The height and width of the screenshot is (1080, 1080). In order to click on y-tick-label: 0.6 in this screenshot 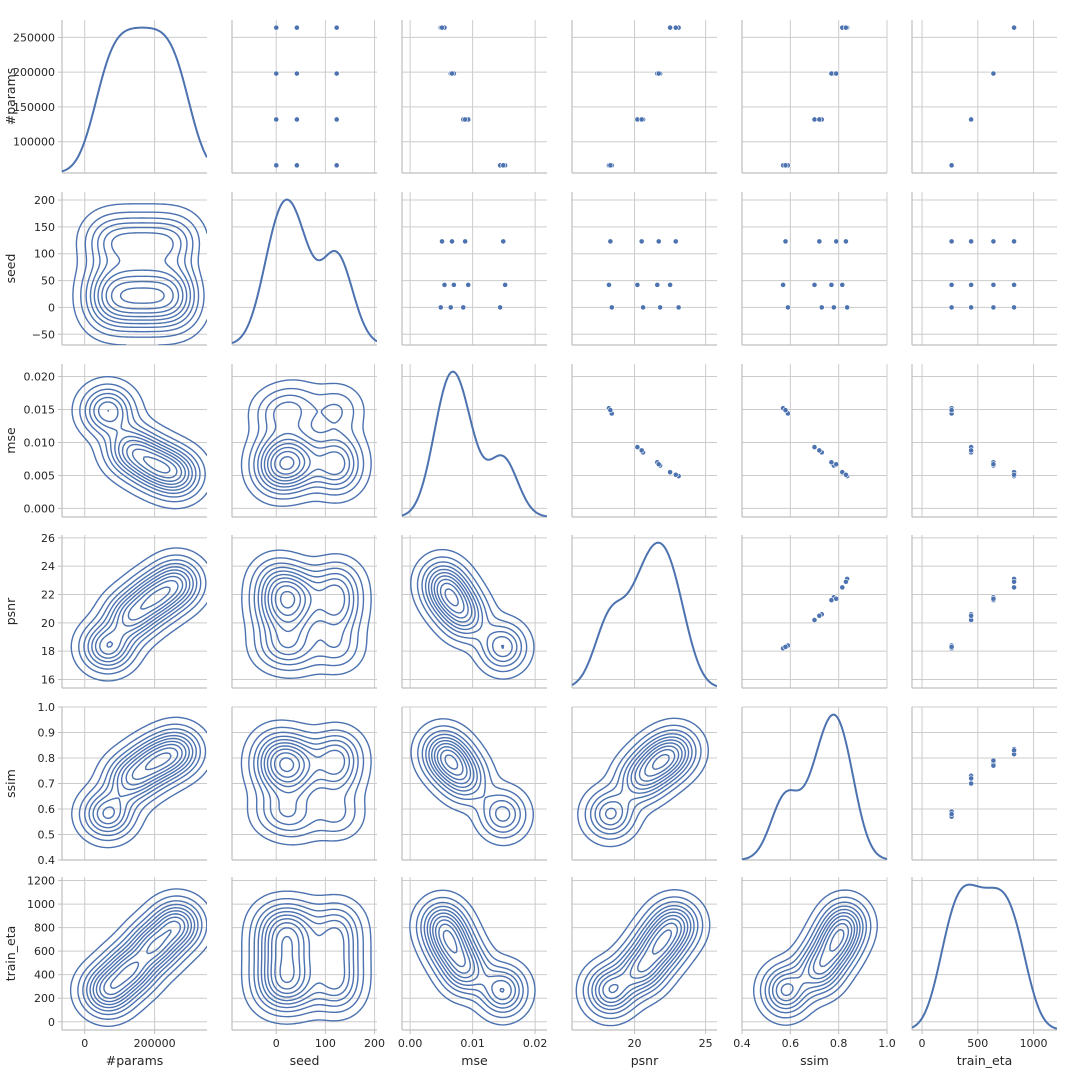, I will do `click(47, 809)`.